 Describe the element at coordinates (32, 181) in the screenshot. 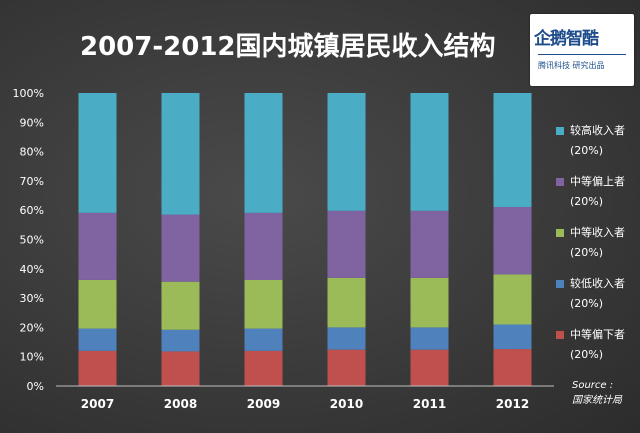

I see `y-tick-label: 70%` at that location.